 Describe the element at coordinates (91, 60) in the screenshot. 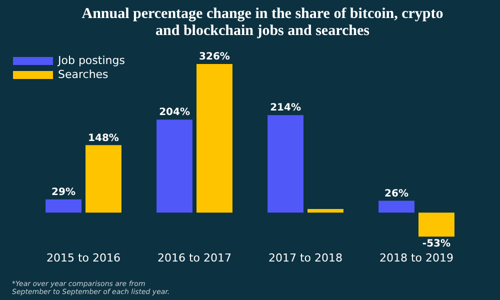

I see `legend-label: Job postings` at that location.